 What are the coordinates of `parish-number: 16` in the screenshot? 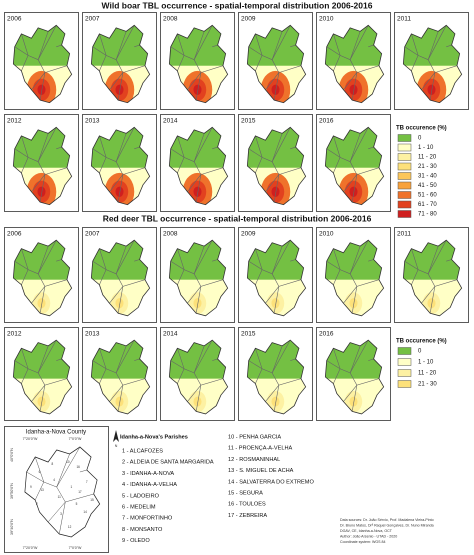 It's located at (78, 467).